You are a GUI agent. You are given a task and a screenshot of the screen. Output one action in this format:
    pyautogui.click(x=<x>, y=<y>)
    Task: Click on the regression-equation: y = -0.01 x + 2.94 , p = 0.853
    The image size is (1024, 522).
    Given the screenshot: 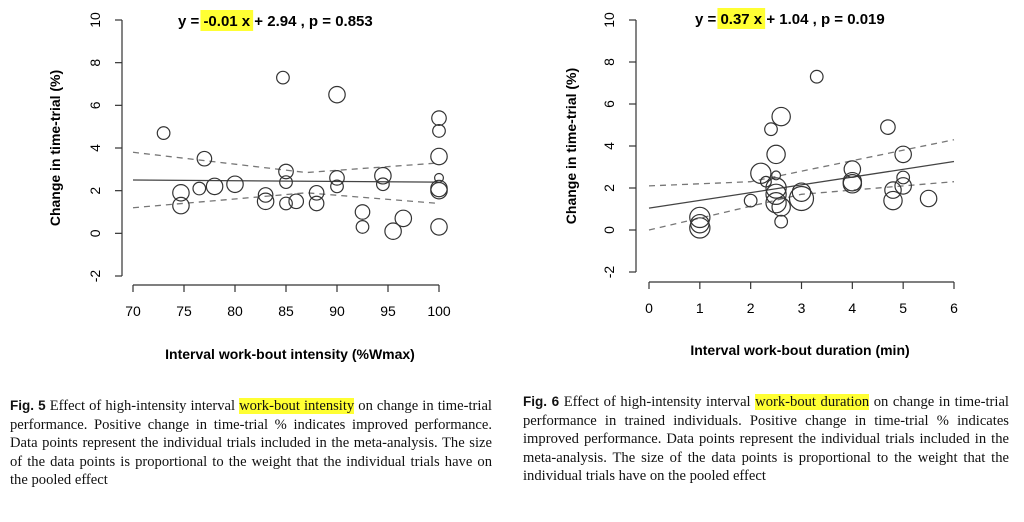 What is the action you would take?
    pyautogui.click(x=275, y=21)
    